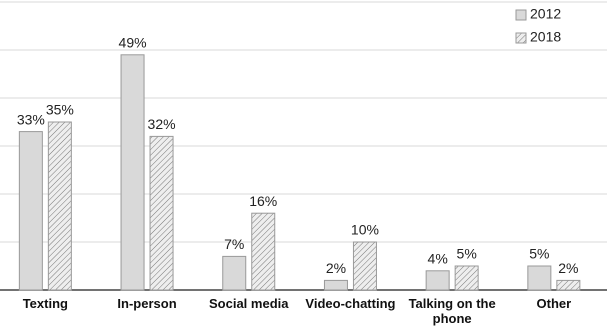  I want to click on x-tick-label-box: Texting, so click(45, 303).